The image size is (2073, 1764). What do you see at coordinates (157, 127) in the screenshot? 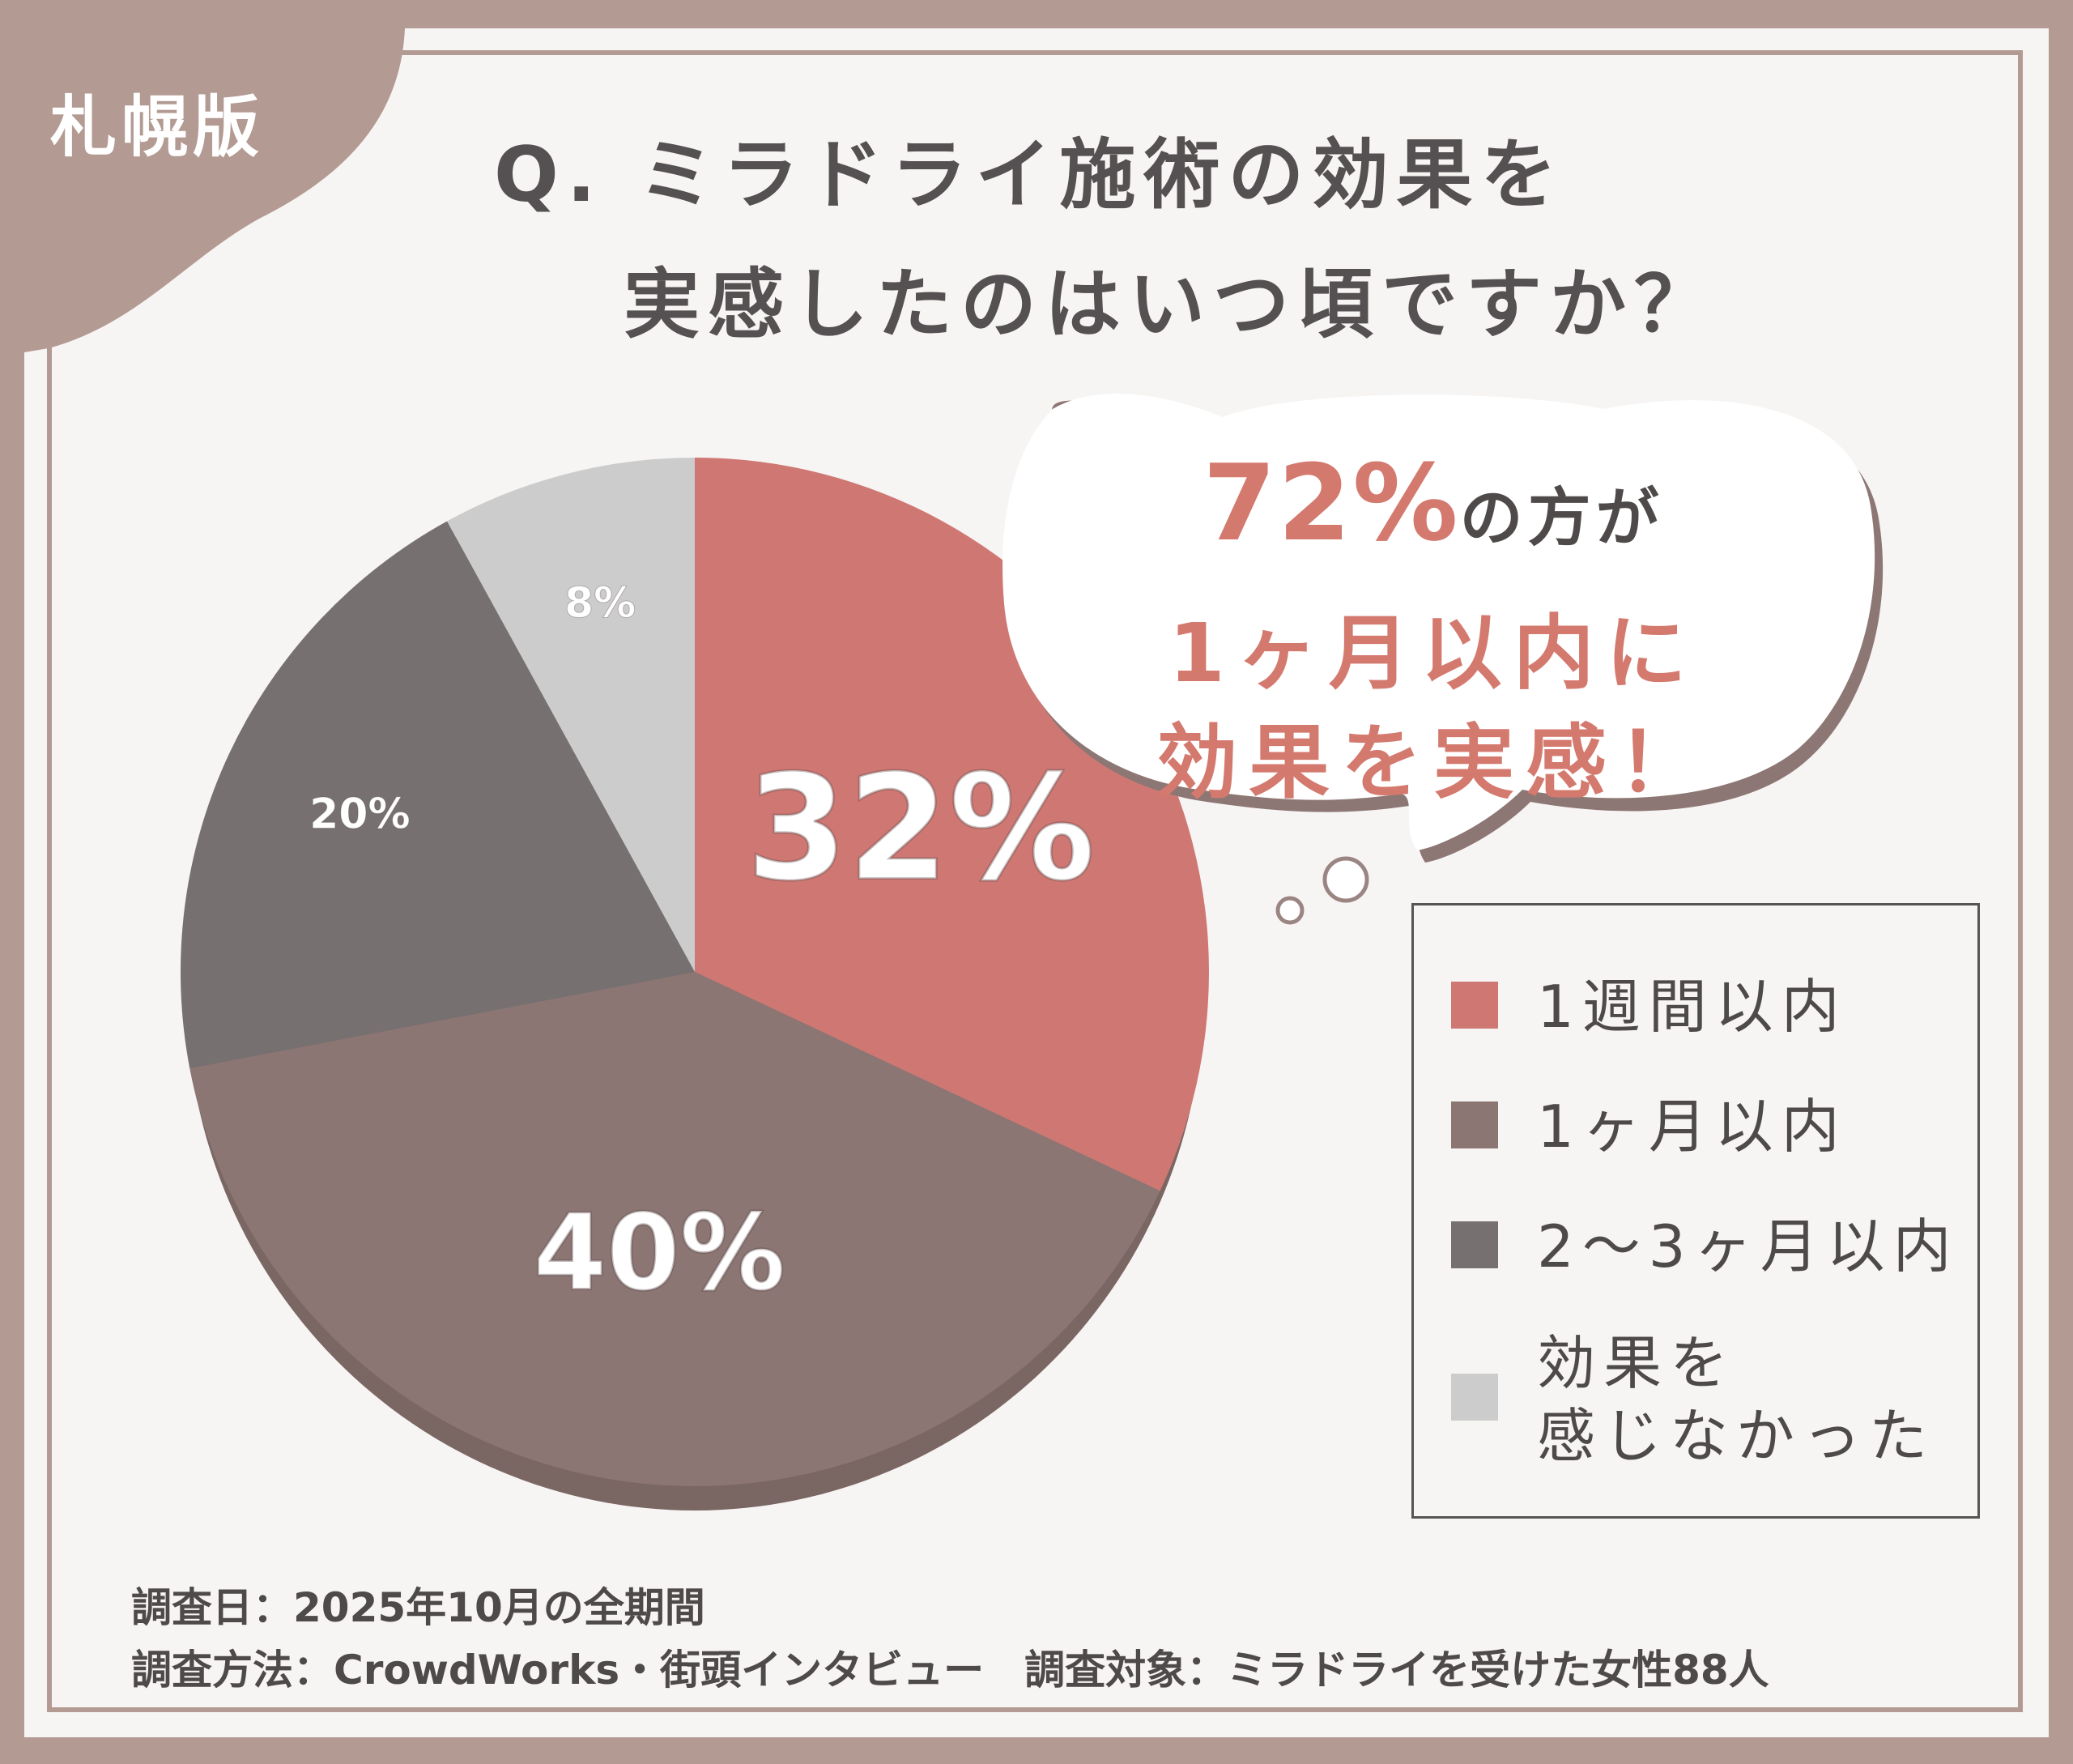
I see `region-badge: 札幌版` at bounding box center [157, 127].